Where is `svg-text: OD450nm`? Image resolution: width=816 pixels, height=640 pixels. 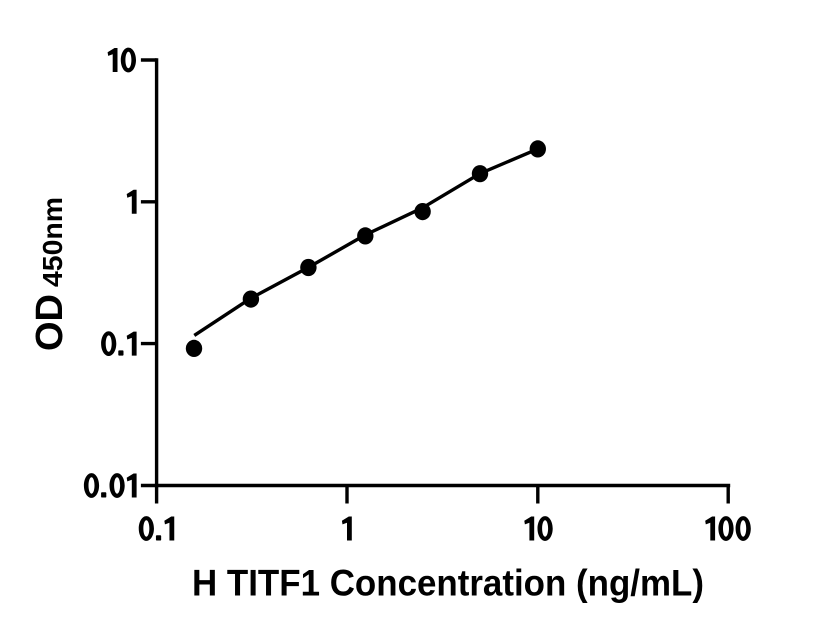
svg-text: OD450nm is located at coordinates (50, 274).